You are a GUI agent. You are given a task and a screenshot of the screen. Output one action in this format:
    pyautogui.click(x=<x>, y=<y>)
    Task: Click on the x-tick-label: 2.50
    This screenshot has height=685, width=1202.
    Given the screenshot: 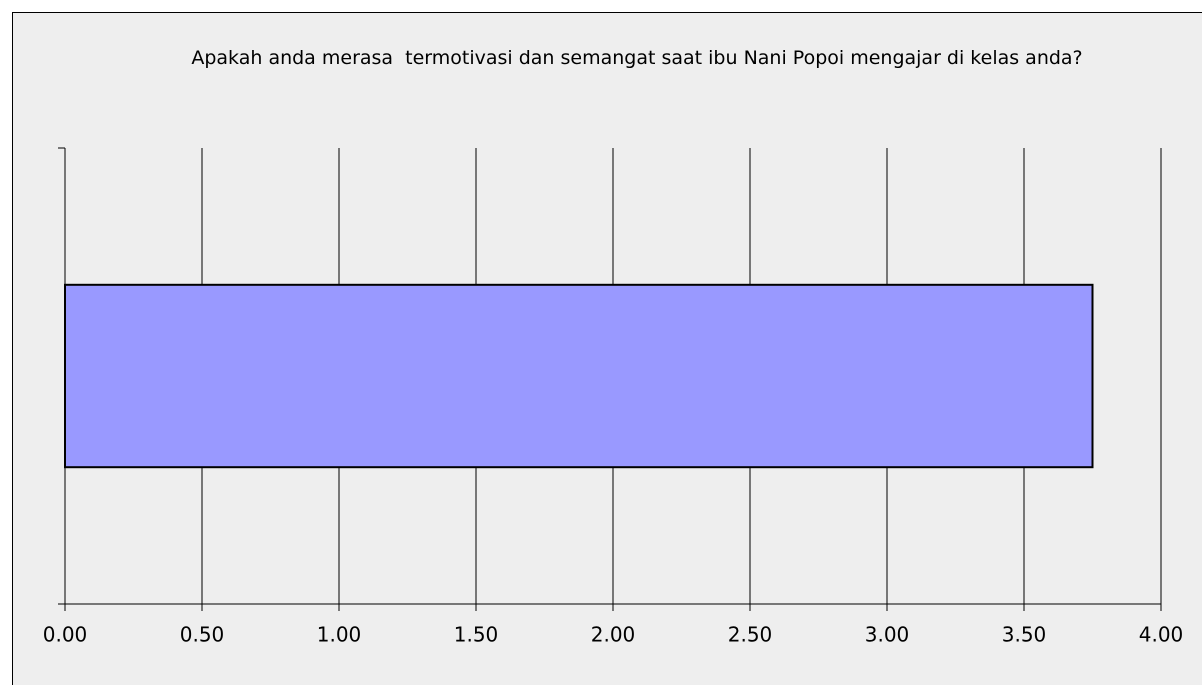 What is the action you would take?
    pyautogui.click(x=750, y=635)
    